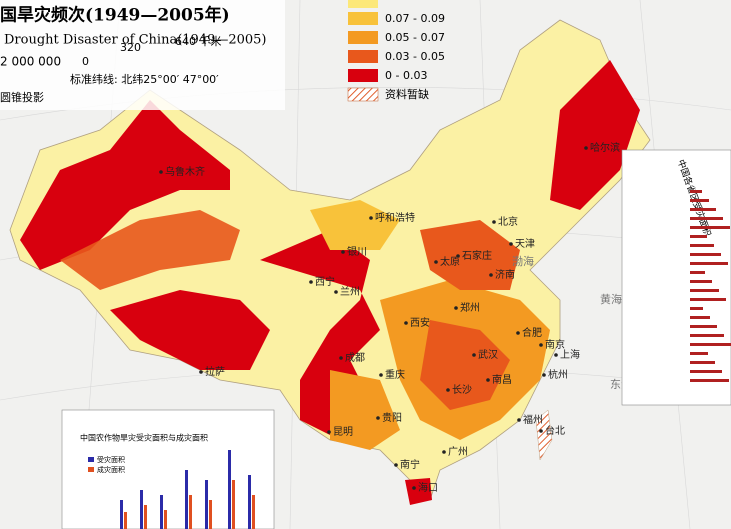 The height and width of the screenshot is (529, 731). I want to click on city-label: 合肥, so click(532, 332).